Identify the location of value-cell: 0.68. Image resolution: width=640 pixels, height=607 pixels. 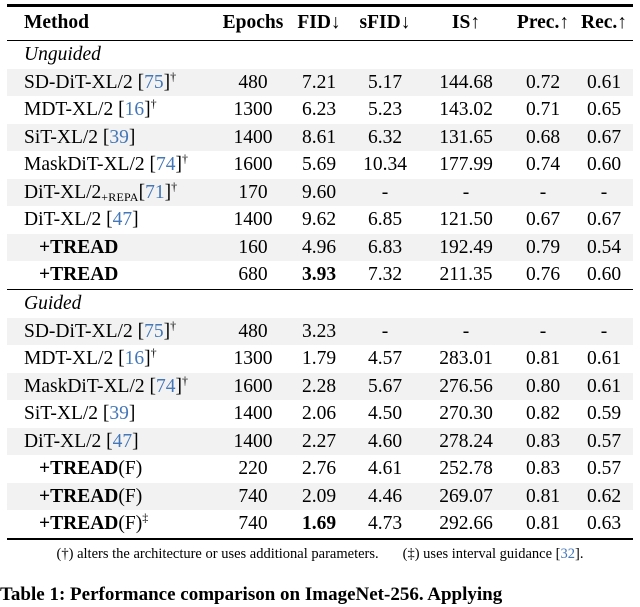
(543, 137).